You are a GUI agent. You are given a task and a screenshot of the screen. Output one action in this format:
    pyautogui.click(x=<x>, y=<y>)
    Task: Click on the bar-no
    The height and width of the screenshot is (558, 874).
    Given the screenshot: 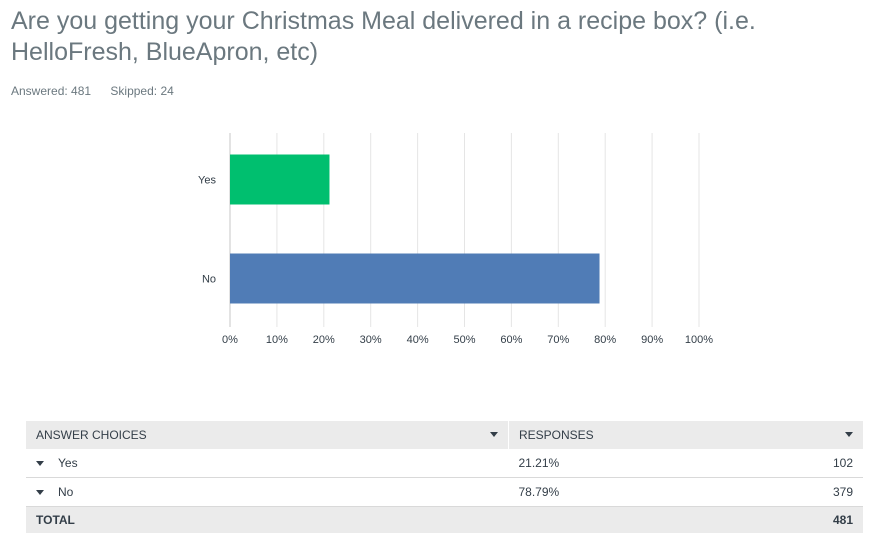 What is the action you would take?
    pyautogui.click(x=415, y=278)
    